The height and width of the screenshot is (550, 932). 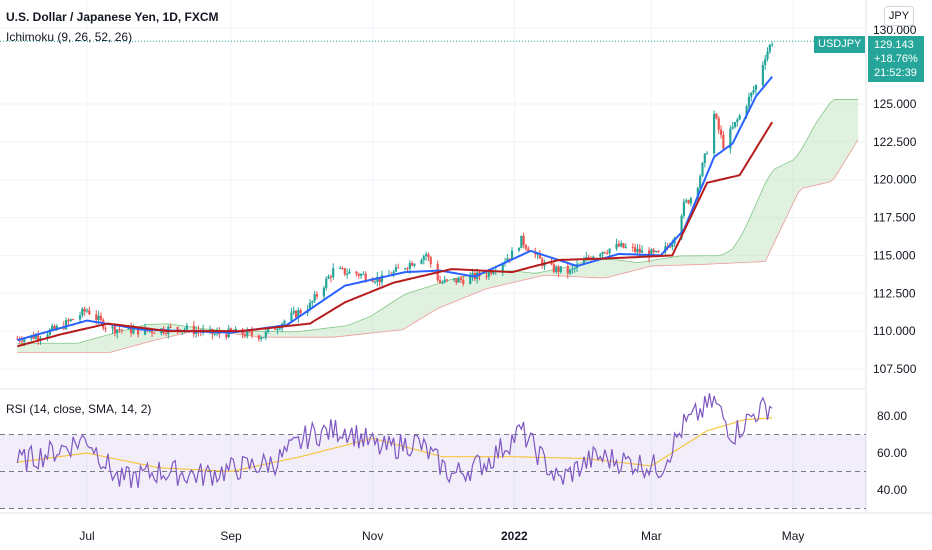 I want to click on time-tick-label: Jul, so click(x=86, y=536).